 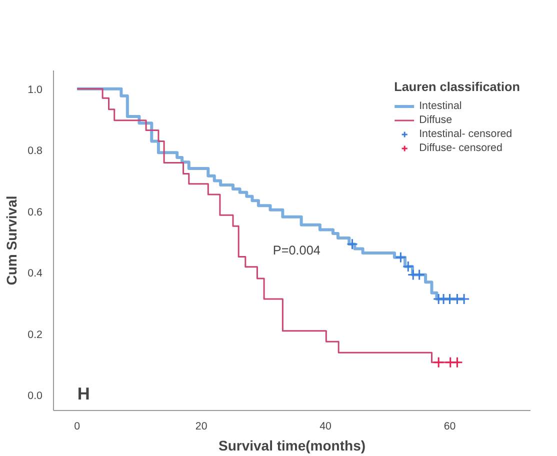 What do you see at coordinates (450, 426) in the screenshot?
I see `x-tick-label: 60` at bounding box center [450, 426].